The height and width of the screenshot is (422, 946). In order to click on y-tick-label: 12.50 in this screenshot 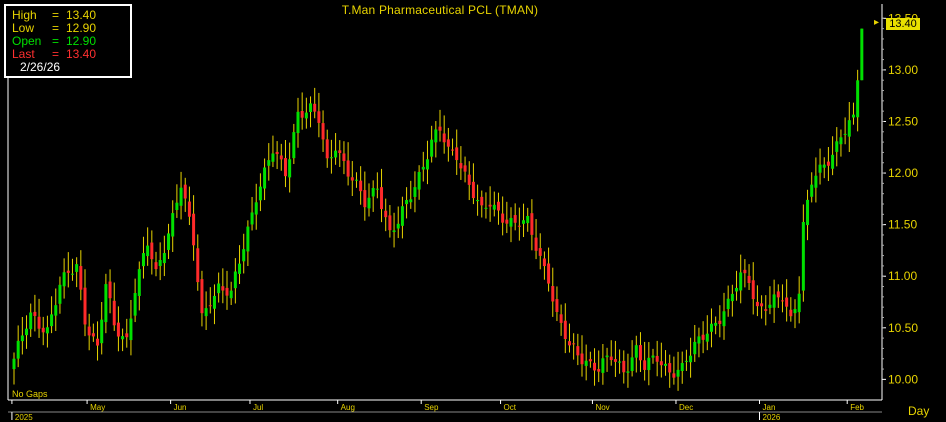, I will do `click(903, 121)`.